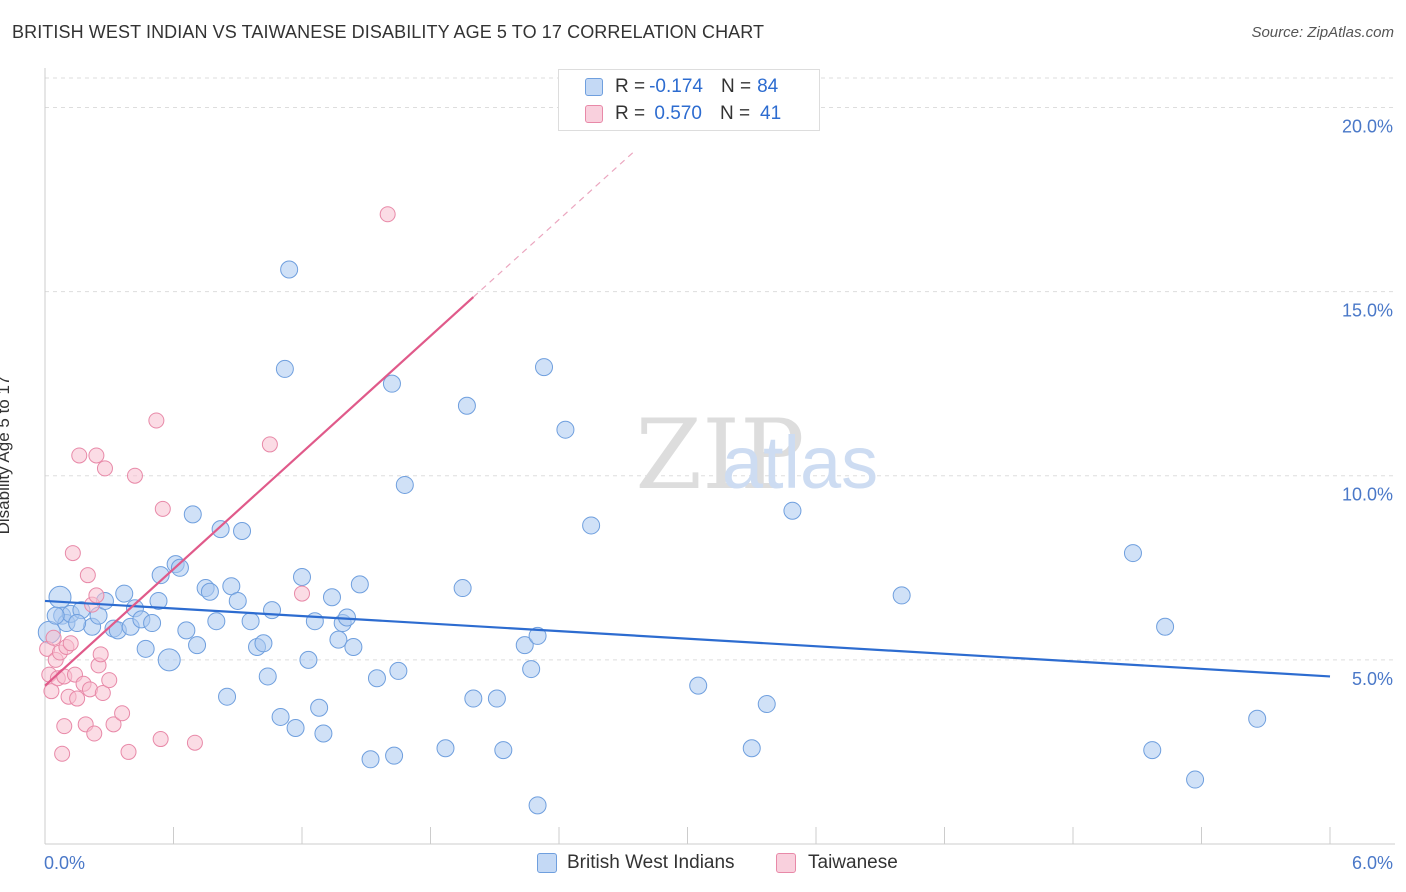  Describe the element at coordinates (1367, 126) in the screenshot. I see `y-tick-label: 20.0%` at that location.